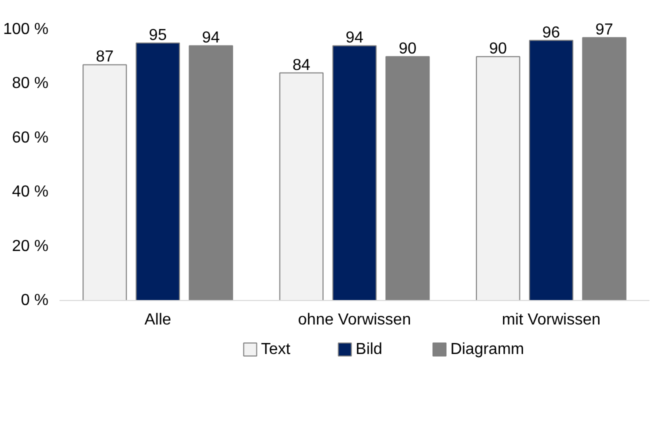 The width and height of the screenshot is (670, 434). Describe the element at coordinates (301, 65) in the screenshot. I see `data-label: 84` at that location.